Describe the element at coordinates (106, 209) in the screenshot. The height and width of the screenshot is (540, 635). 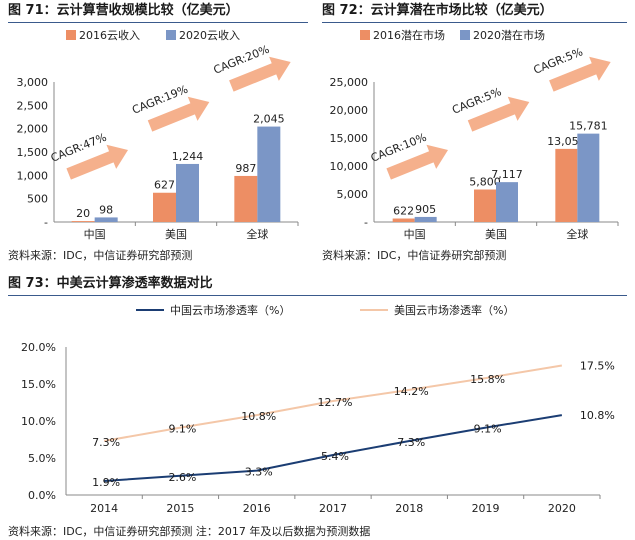
I see `c71-data-label: 98` at that location.